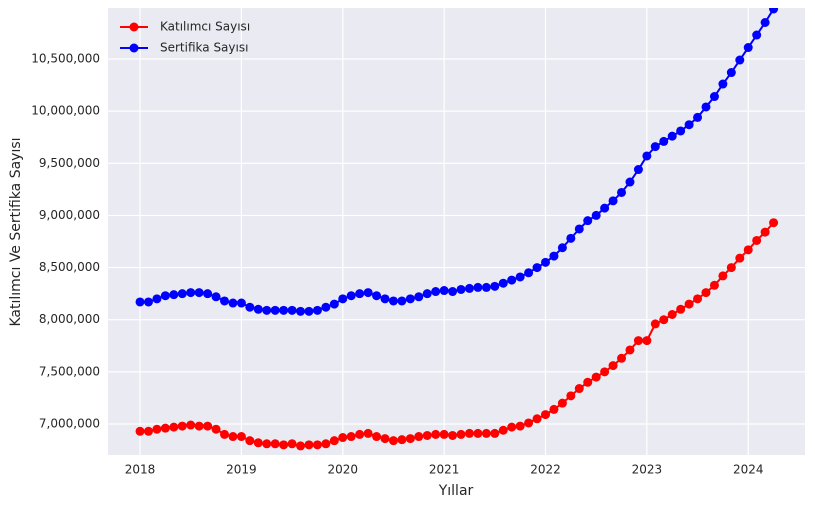  Describe the element at coordinates (205, 27) in the screenshot. I see `legend-label: Katılımcı Sayısı` at that location.